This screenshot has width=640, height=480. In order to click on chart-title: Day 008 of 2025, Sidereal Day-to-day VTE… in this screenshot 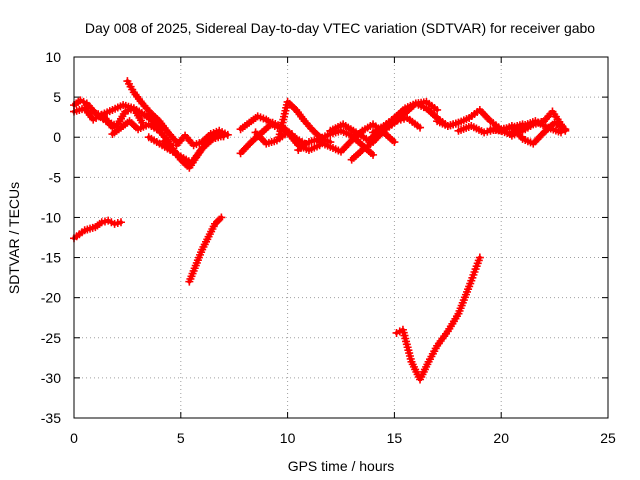, I will do `click(340, 28)`.